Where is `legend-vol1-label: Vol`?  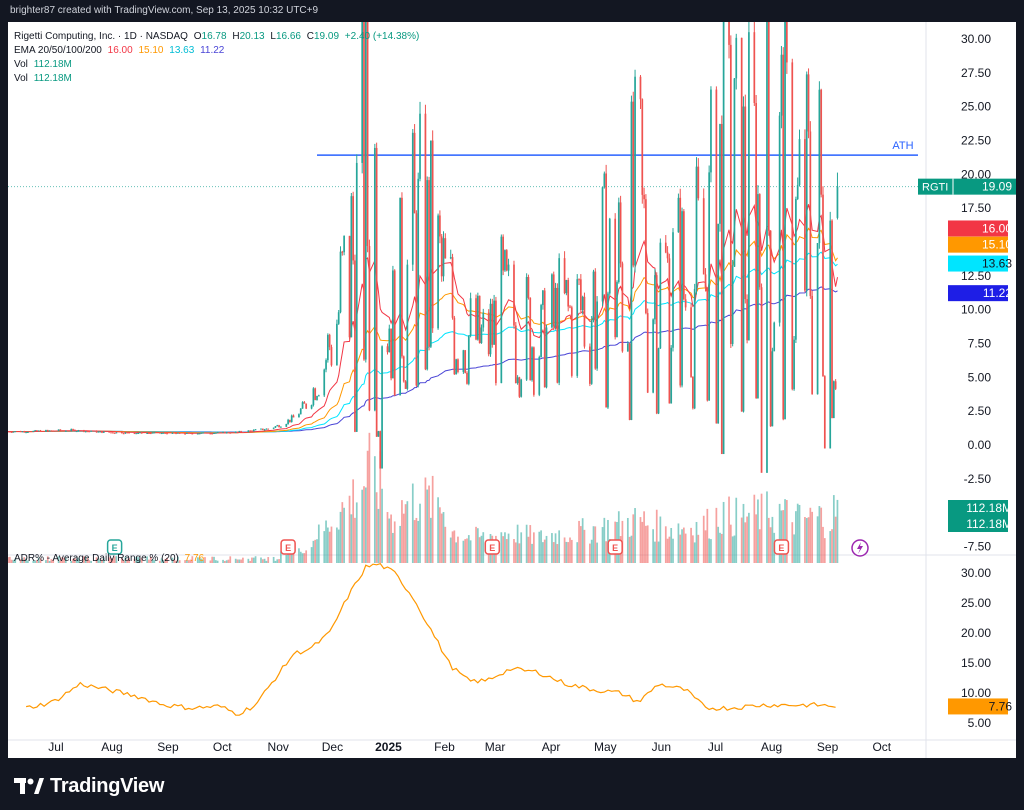 legend-vol1-label: Vol is located at coordinates (21, 64).